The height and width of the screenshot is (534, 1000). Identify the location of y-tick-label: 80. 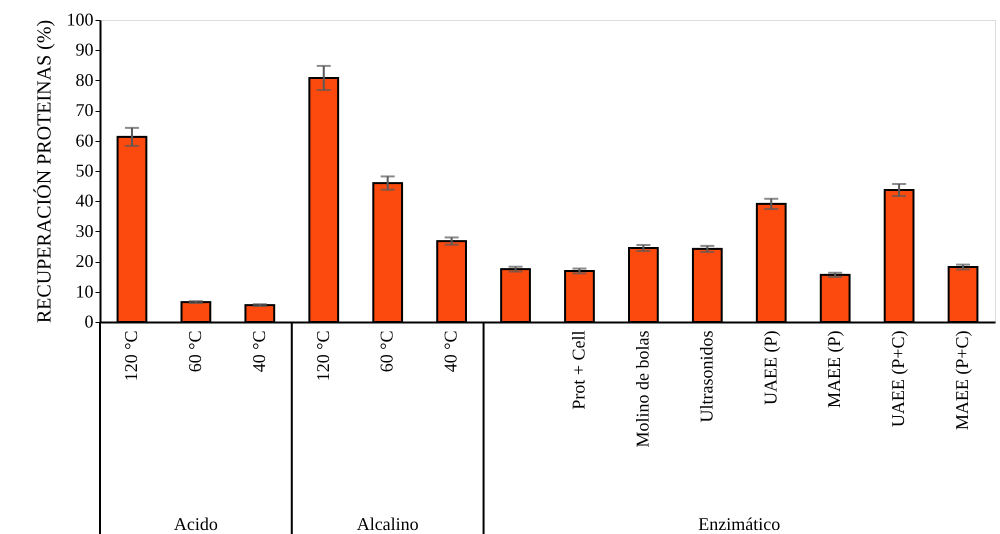
(85, 80).